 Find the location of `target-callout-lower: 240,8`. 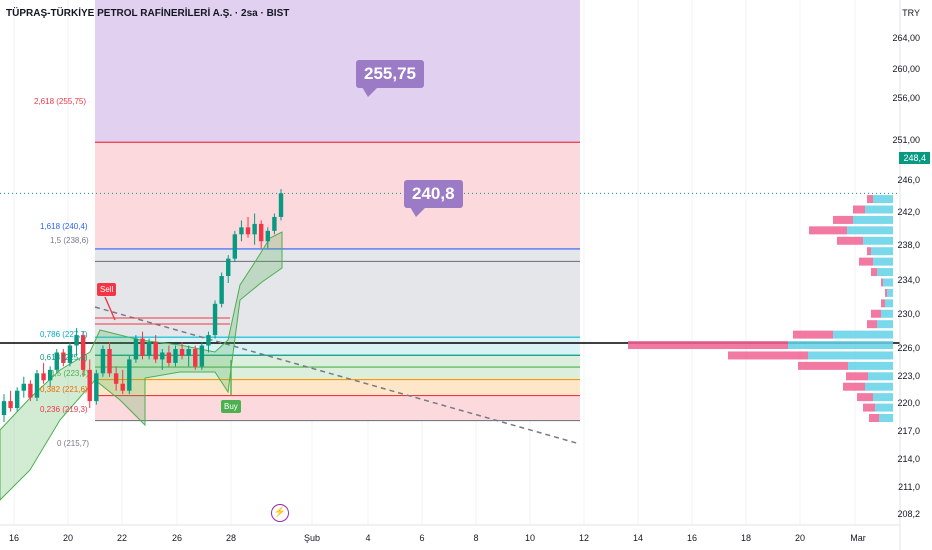

target-callout-lower: 240,8 is located at coordinates (433, 198).